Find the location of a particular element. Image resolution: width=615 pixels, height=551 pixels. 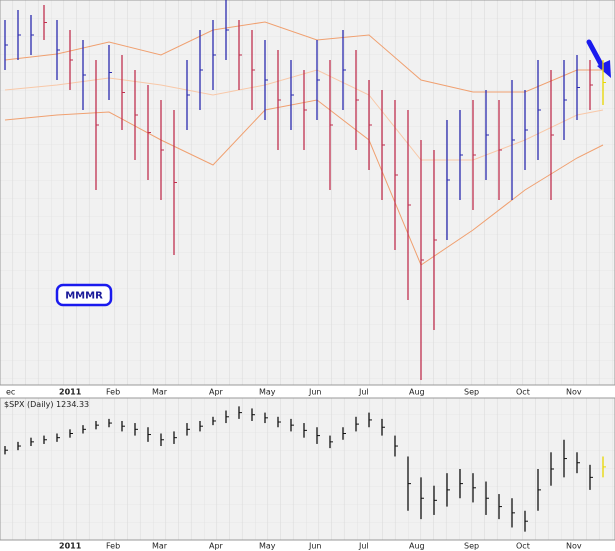

symbol-box is located at coordinates (84, 295).